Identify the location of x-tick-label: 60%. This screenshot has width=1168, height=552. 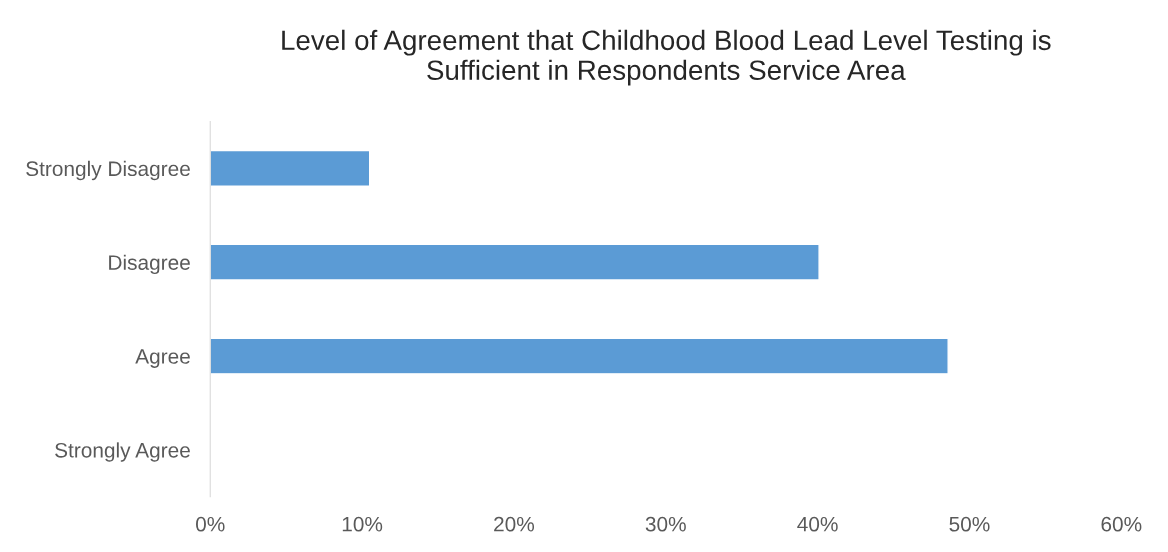
(1121, 524).